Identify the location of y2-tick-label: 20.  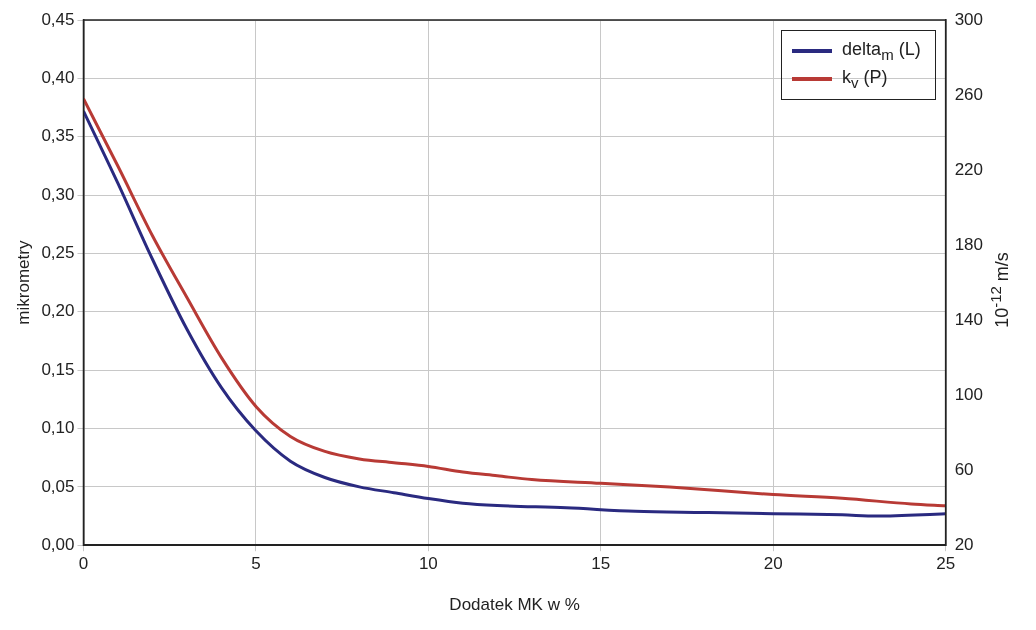
(964, 544).